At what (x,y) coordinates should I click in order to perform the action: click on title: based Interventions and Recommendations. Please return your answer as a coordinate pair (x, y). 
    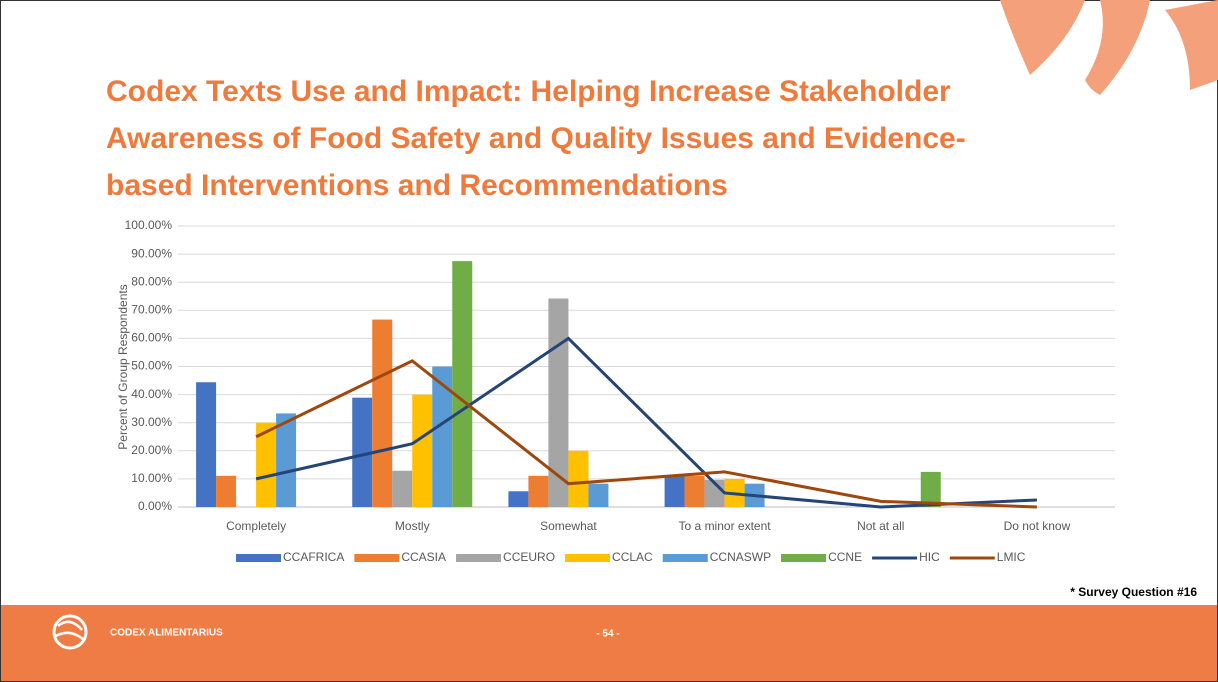
    Looking at the image, I should click on (417, 185).